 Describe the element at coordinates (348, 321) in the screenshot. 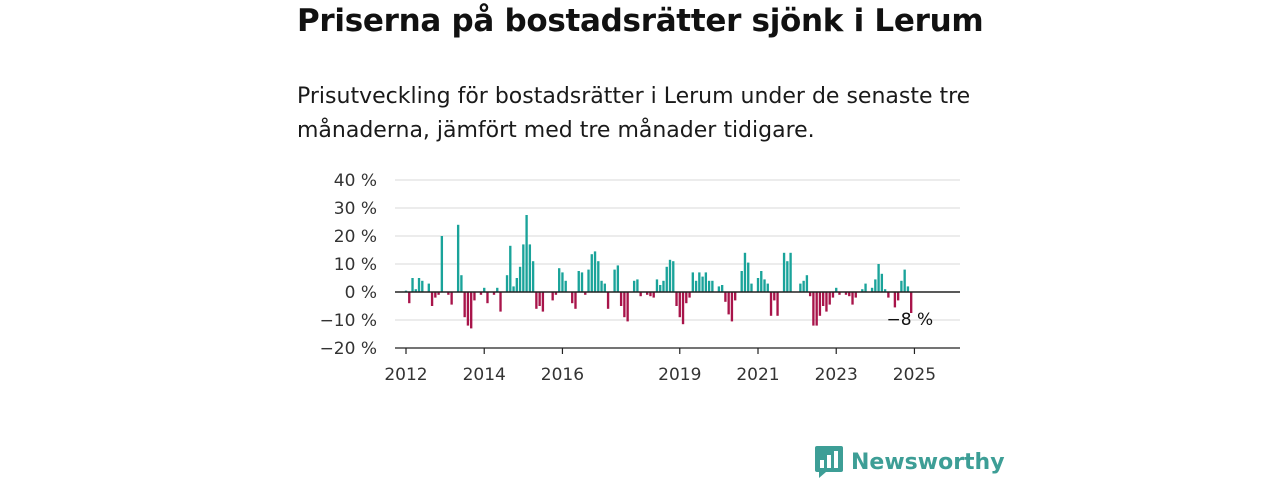

I see `y-tick-label: −10 %` at that location.